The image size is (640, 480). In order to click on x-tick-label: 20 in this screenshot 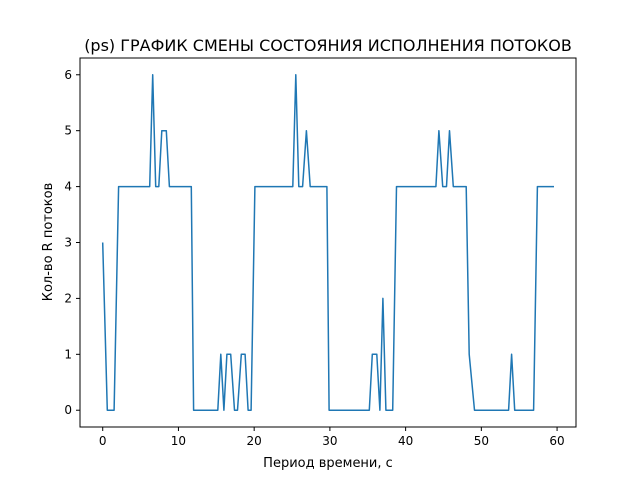, I will do `click(254, 441)`.